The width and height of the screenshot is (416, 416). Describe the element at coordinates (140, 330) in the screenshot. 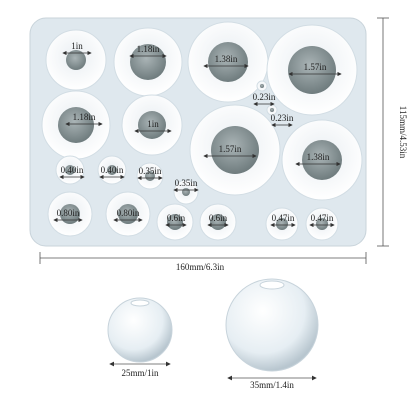

I see `sphere-small` at that location.